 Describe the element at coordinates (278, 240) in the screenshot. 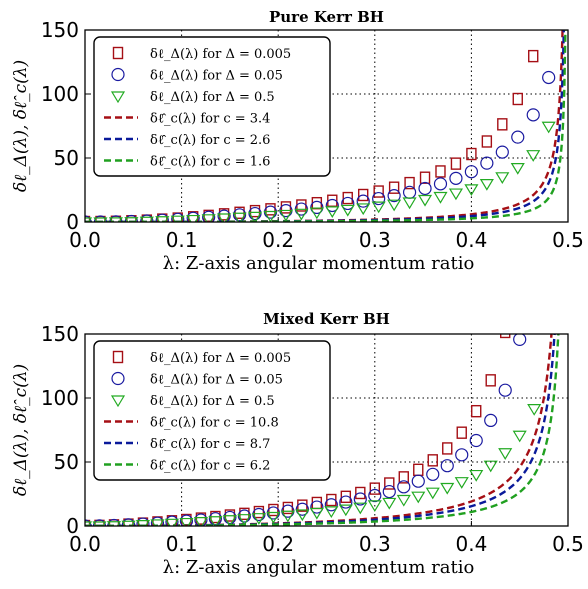

I see `x-tick-label: 0.2` at that location.